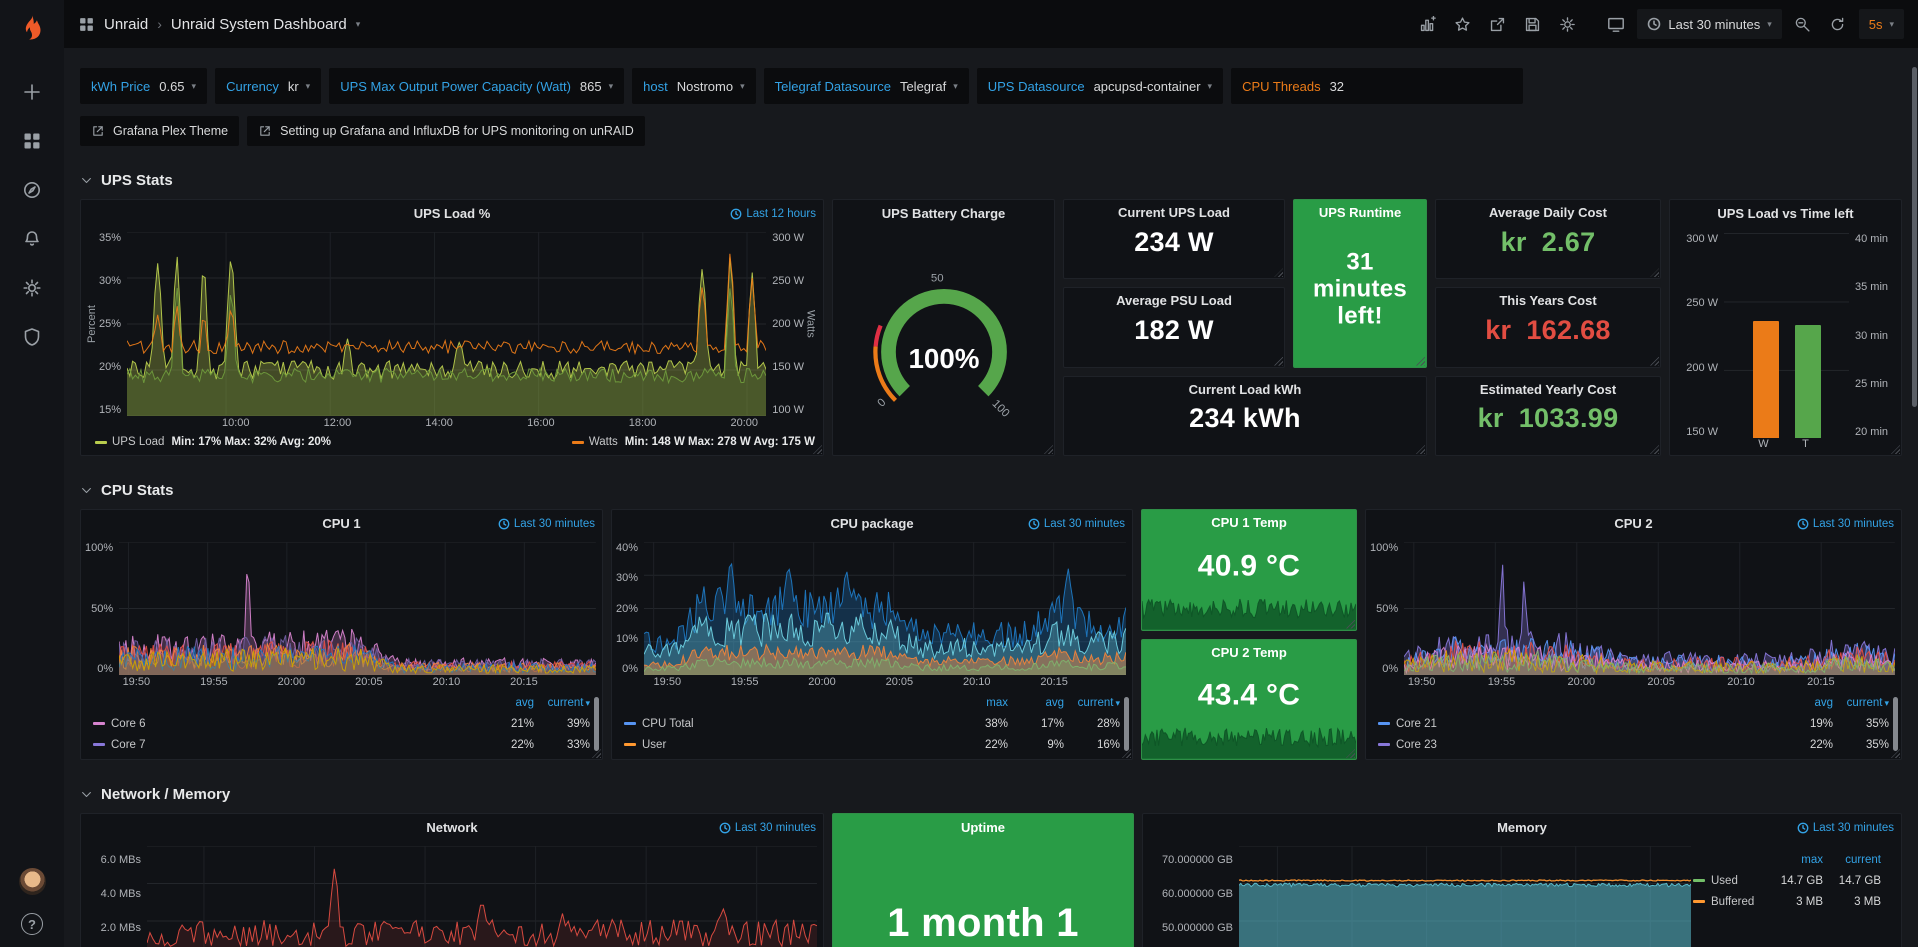 The image size is (1918, 947). I want to click on legend-row: Core 7 22% 33%, so click(341, 744).